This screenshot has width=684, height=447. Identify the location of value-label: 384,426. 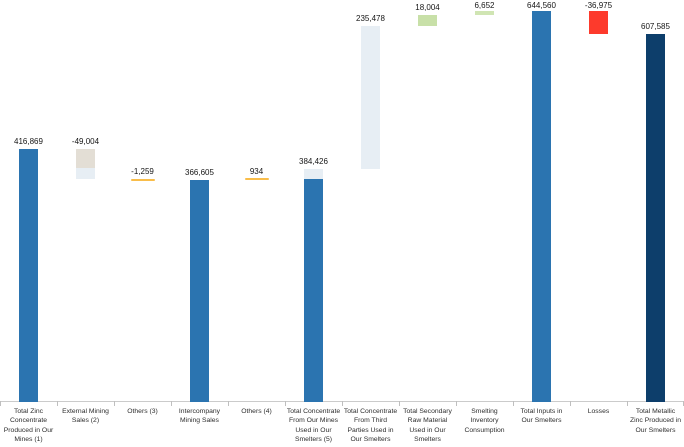
(313, 161).